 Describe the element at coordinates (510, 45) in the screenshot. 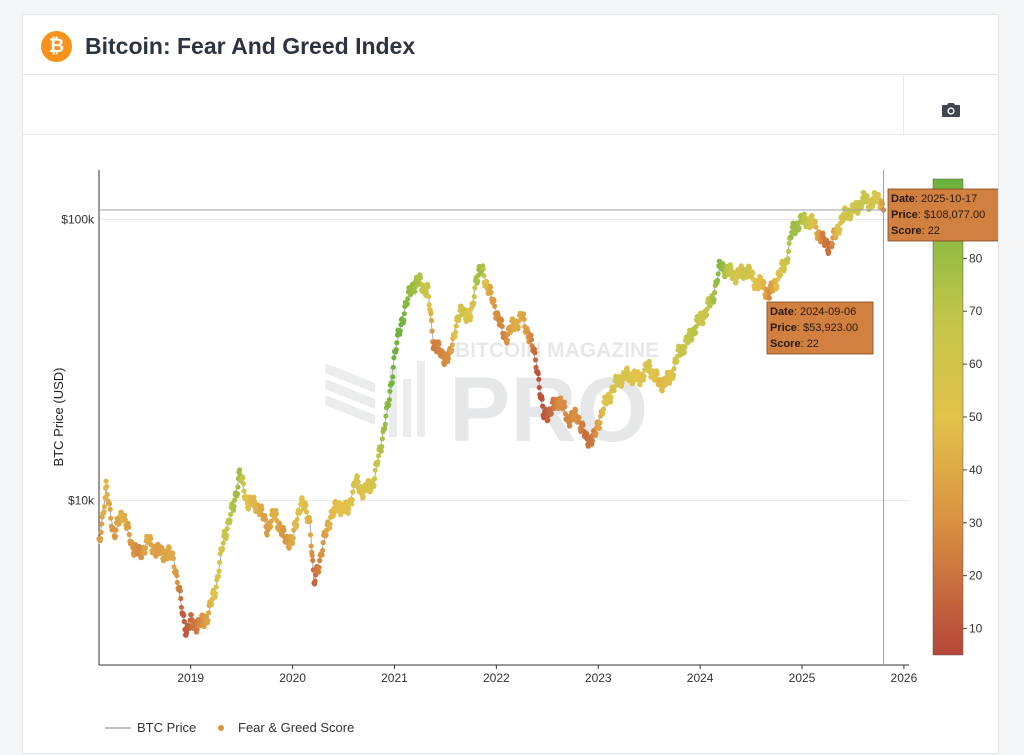

I see `header: ₿ Bitcoin: Fear And Greed Index` at that location.